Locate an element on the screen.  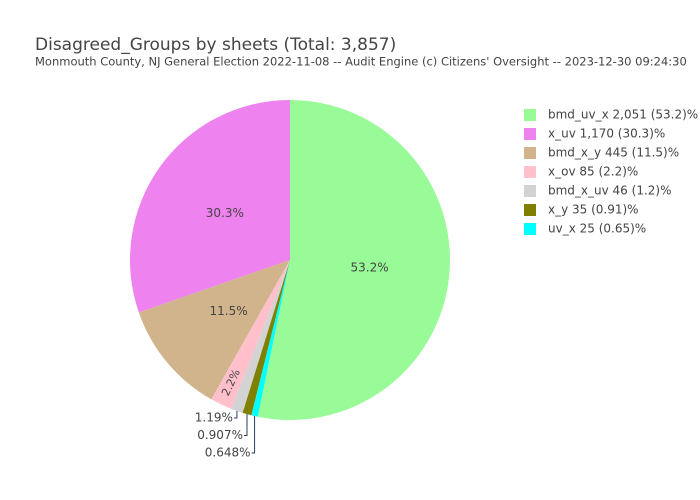
slice-label: 0.907% is located at coordinates (220, 435).